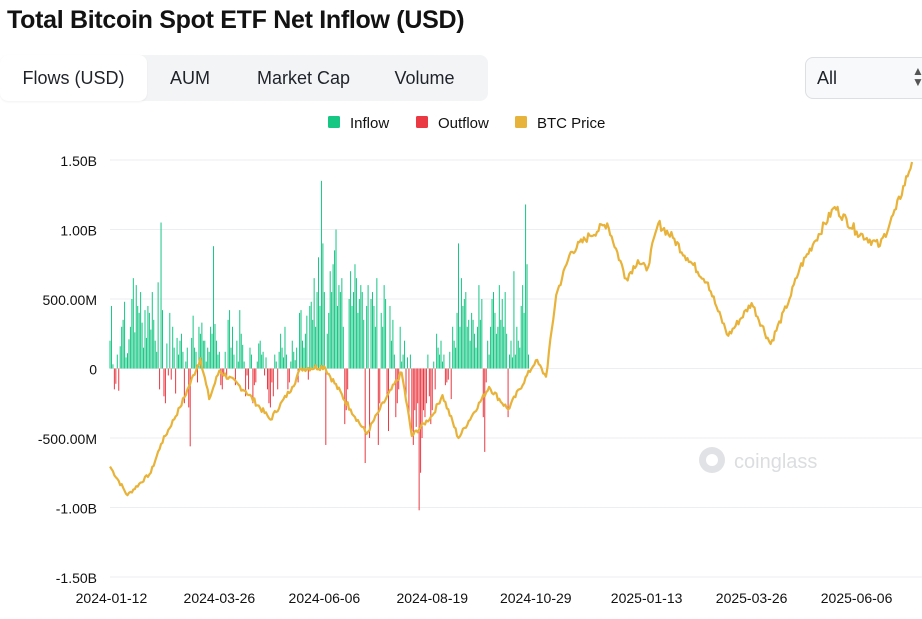 The width and height of the screenshot is (922, 619). What do you see at coordinates (424, 78) in the screenshot?
I see `tab-volume: Volume` at bounding box center [424, 78].